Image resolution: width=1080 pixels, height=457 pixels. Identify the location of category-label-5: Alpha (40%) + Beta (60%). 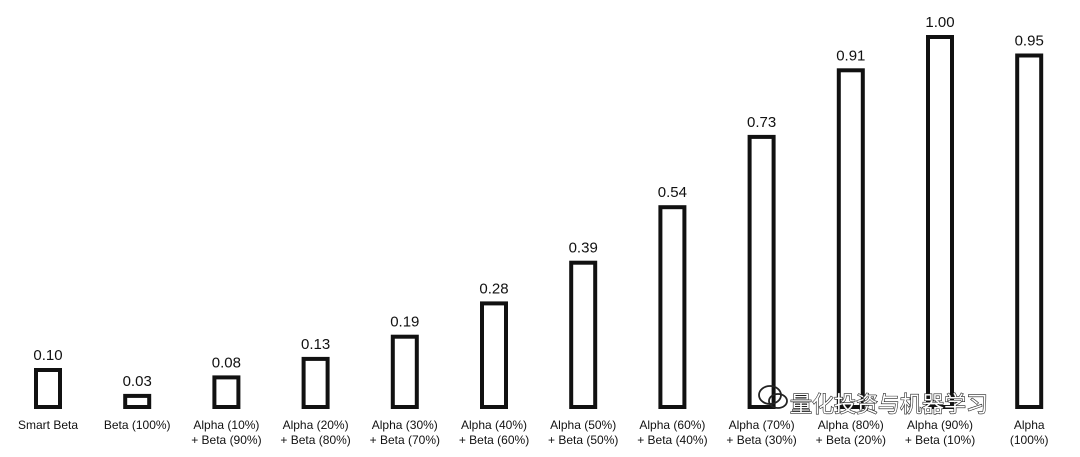
(494, 432).